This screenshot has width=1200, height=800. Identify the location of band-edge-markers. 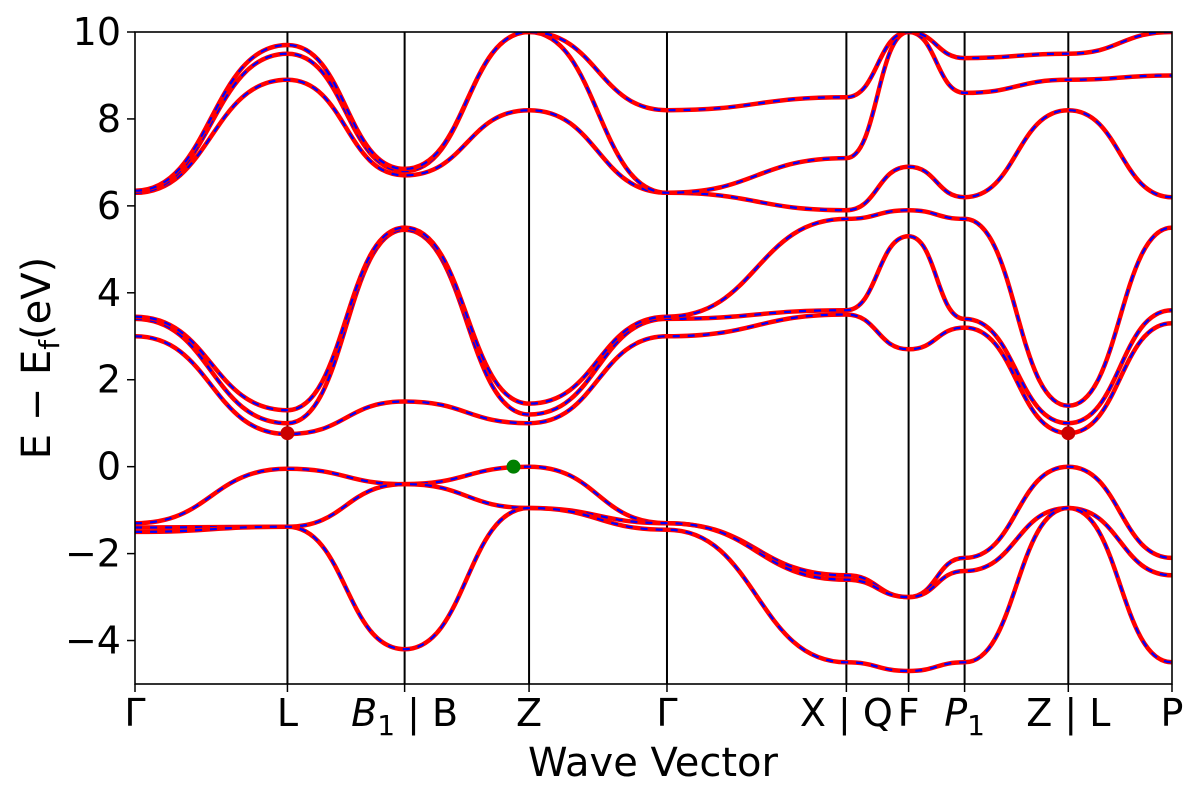
(678, 450).